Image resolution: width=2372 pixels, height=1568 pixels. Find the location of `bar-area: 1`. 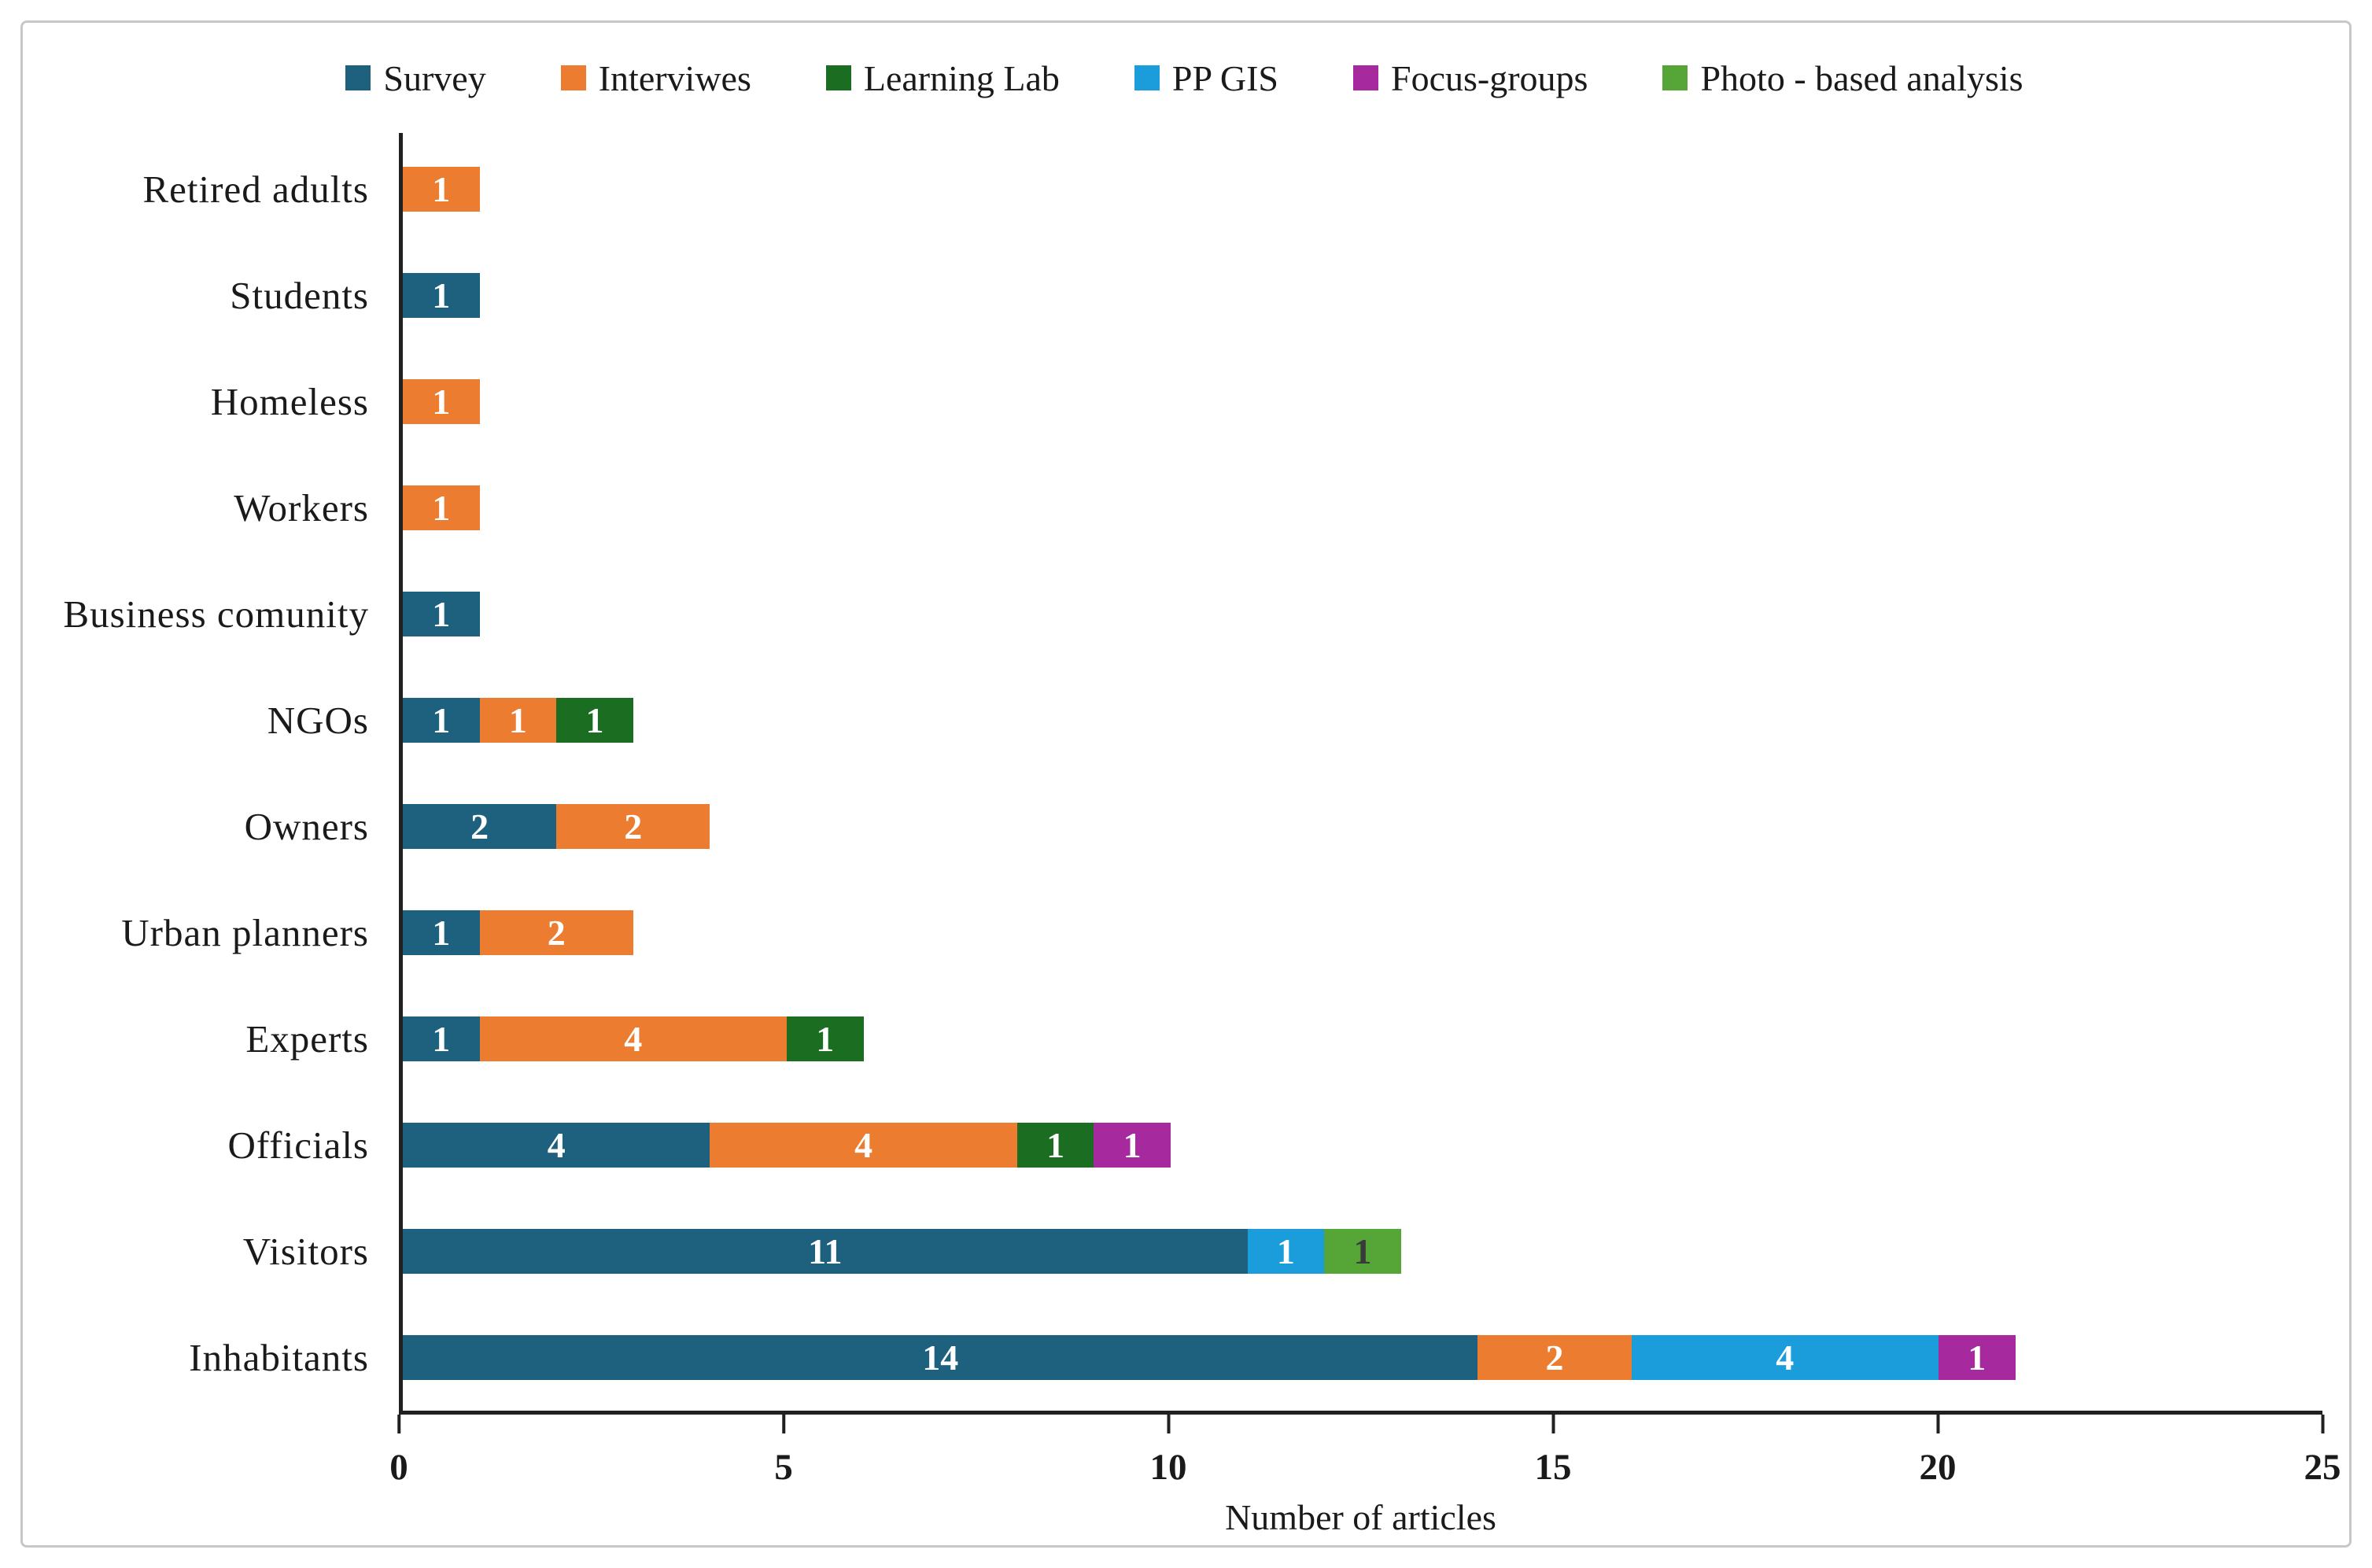

bar-area: 1 is located at coordinates (1360, 189).